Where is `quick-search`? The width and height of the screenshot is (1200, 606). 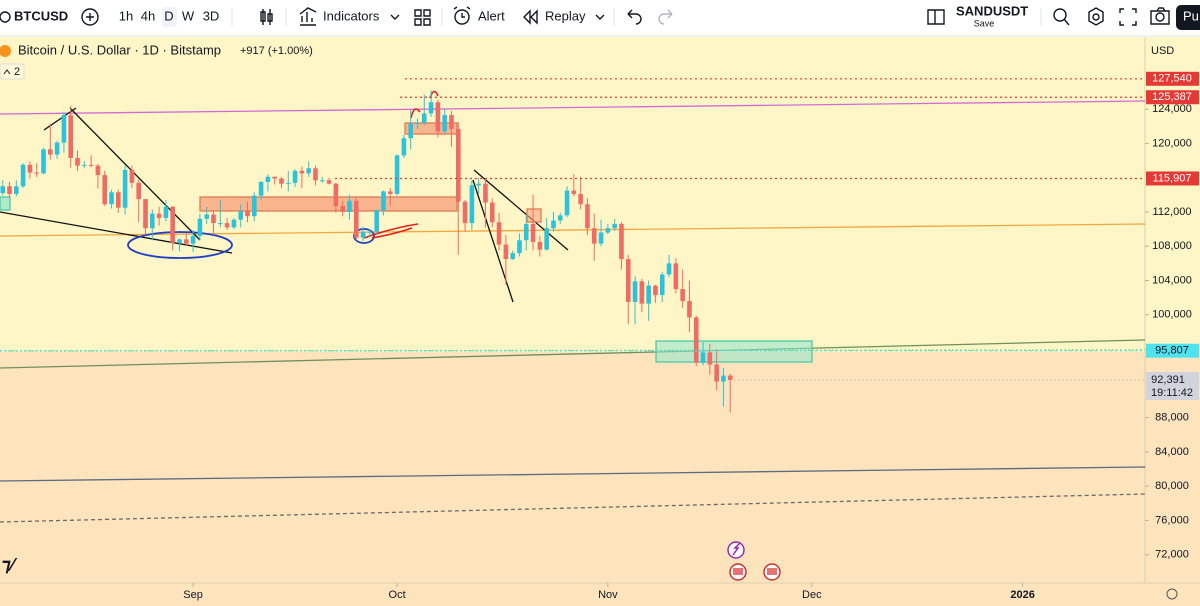 quick-search is located at coordinates (1060, 15).